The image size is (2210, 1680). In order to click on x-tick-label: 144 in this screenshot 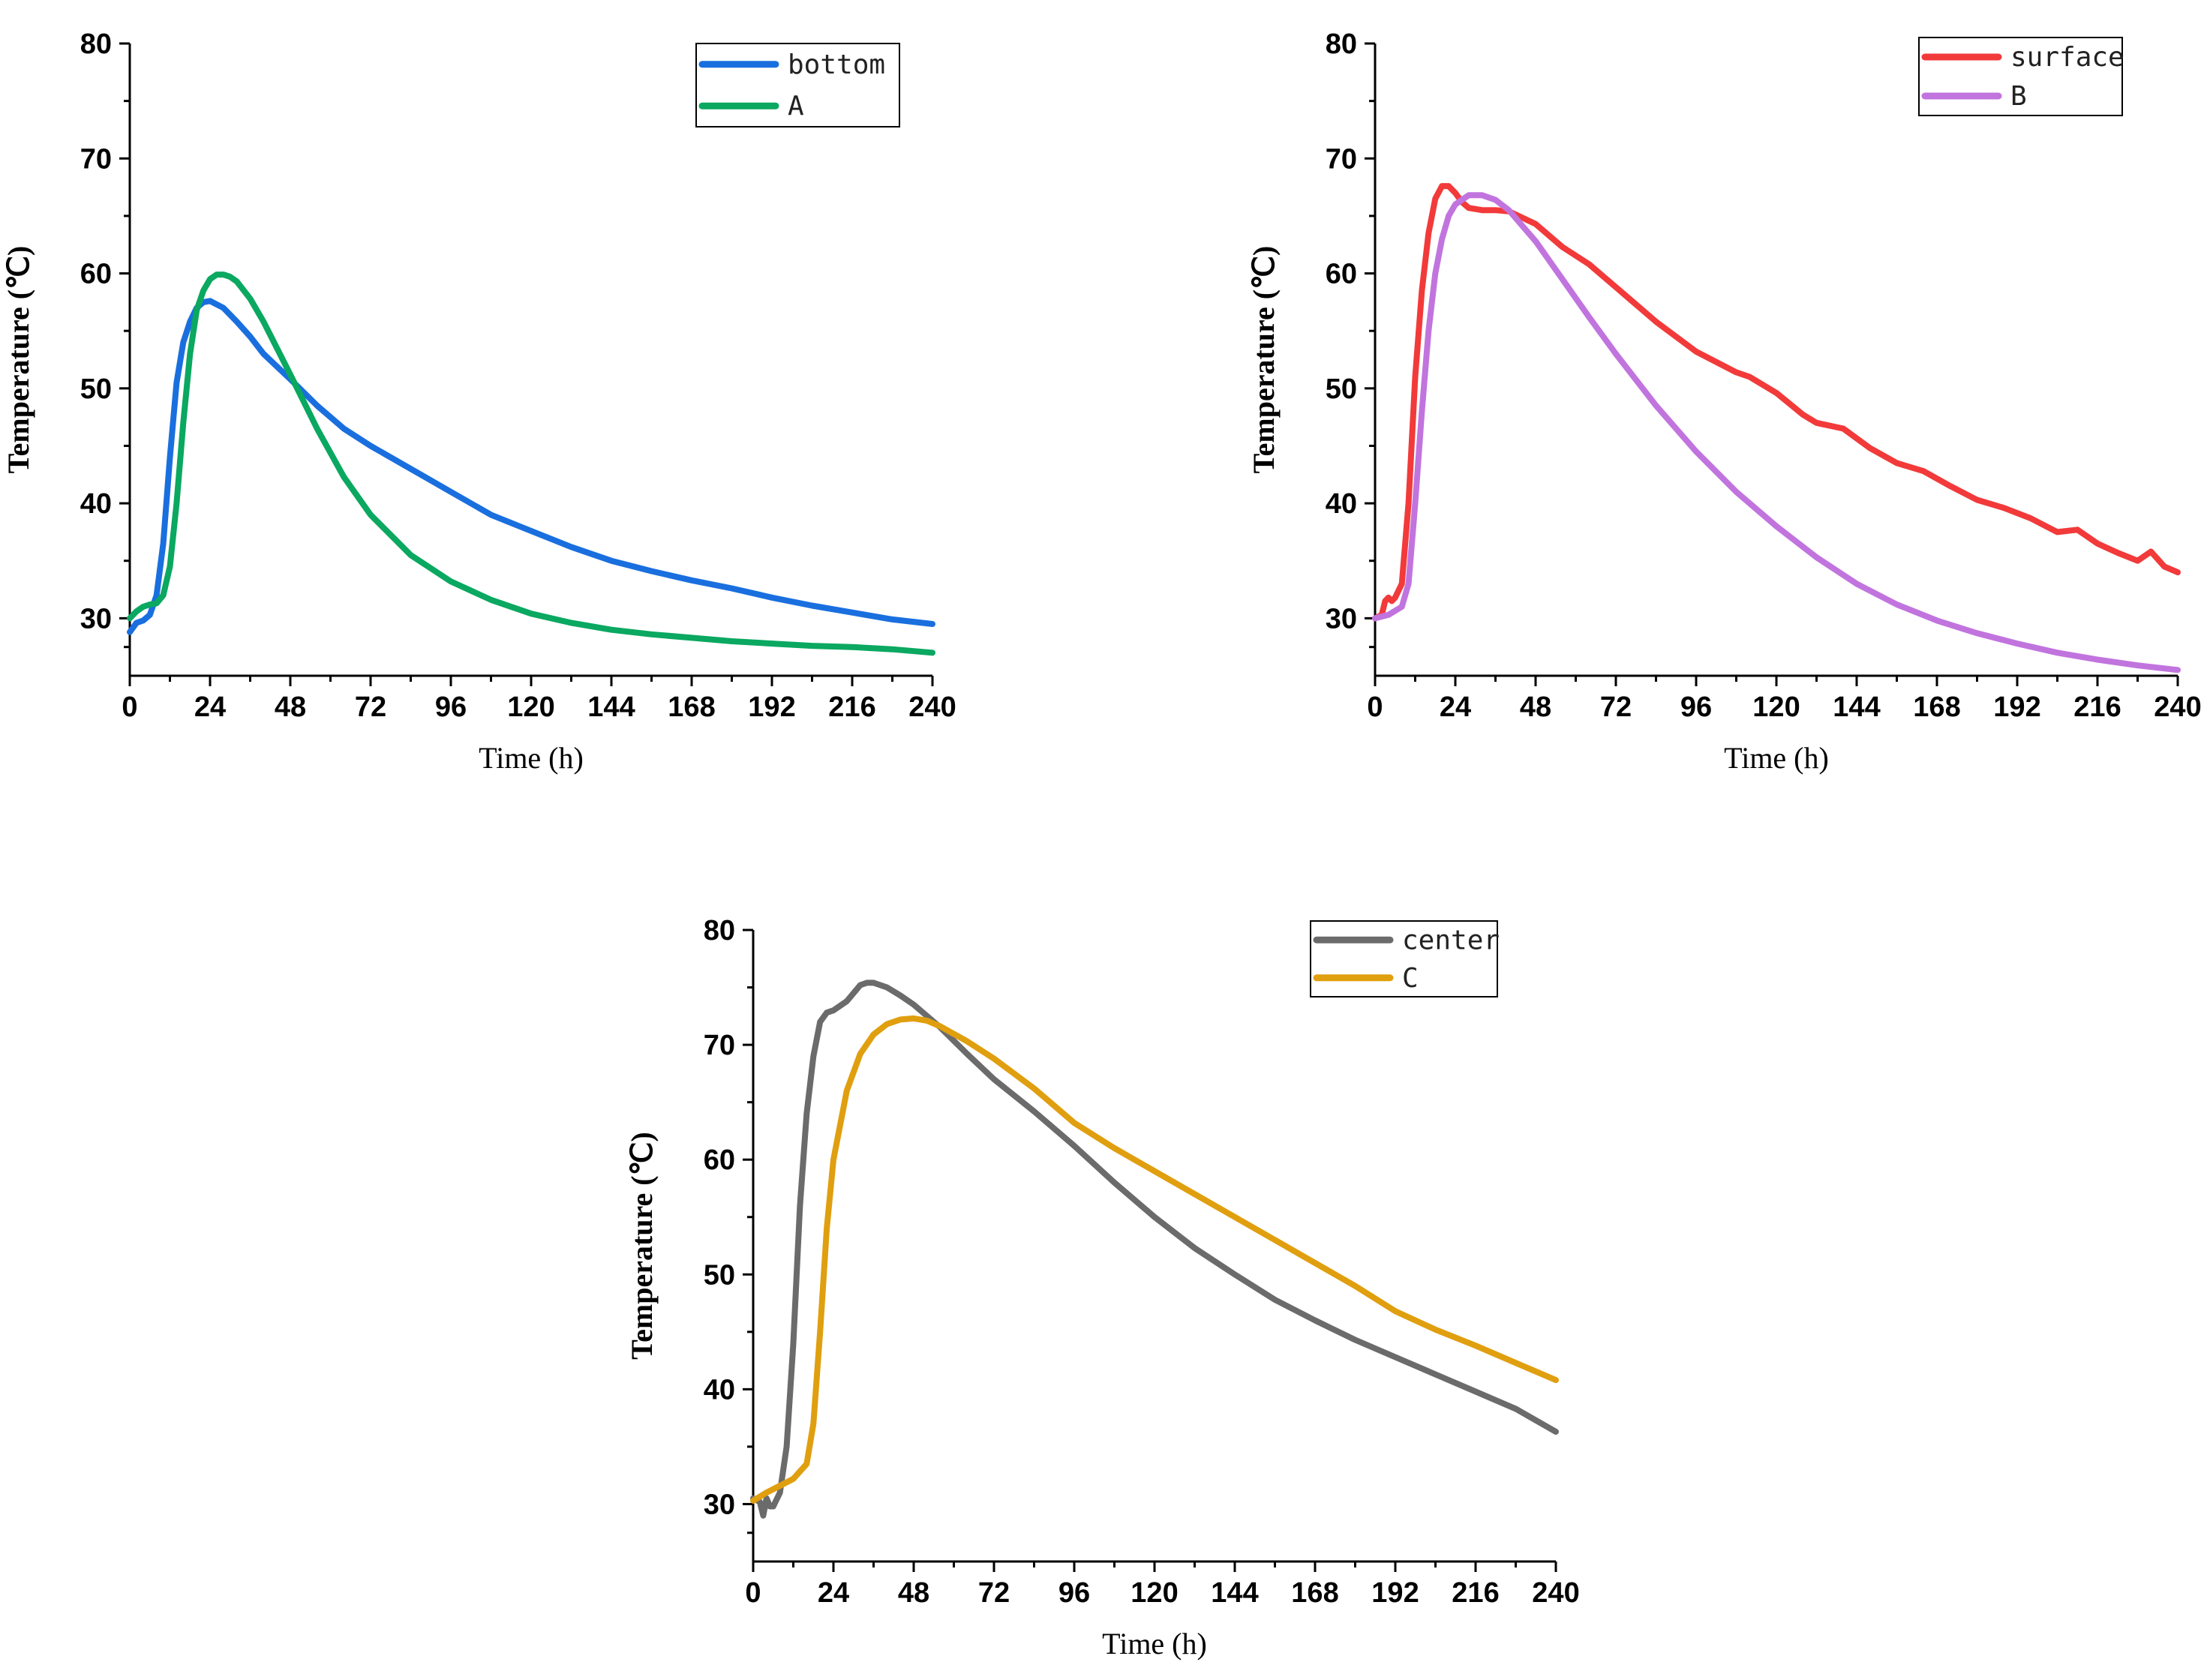, I will do `click(1234, 1593)`.